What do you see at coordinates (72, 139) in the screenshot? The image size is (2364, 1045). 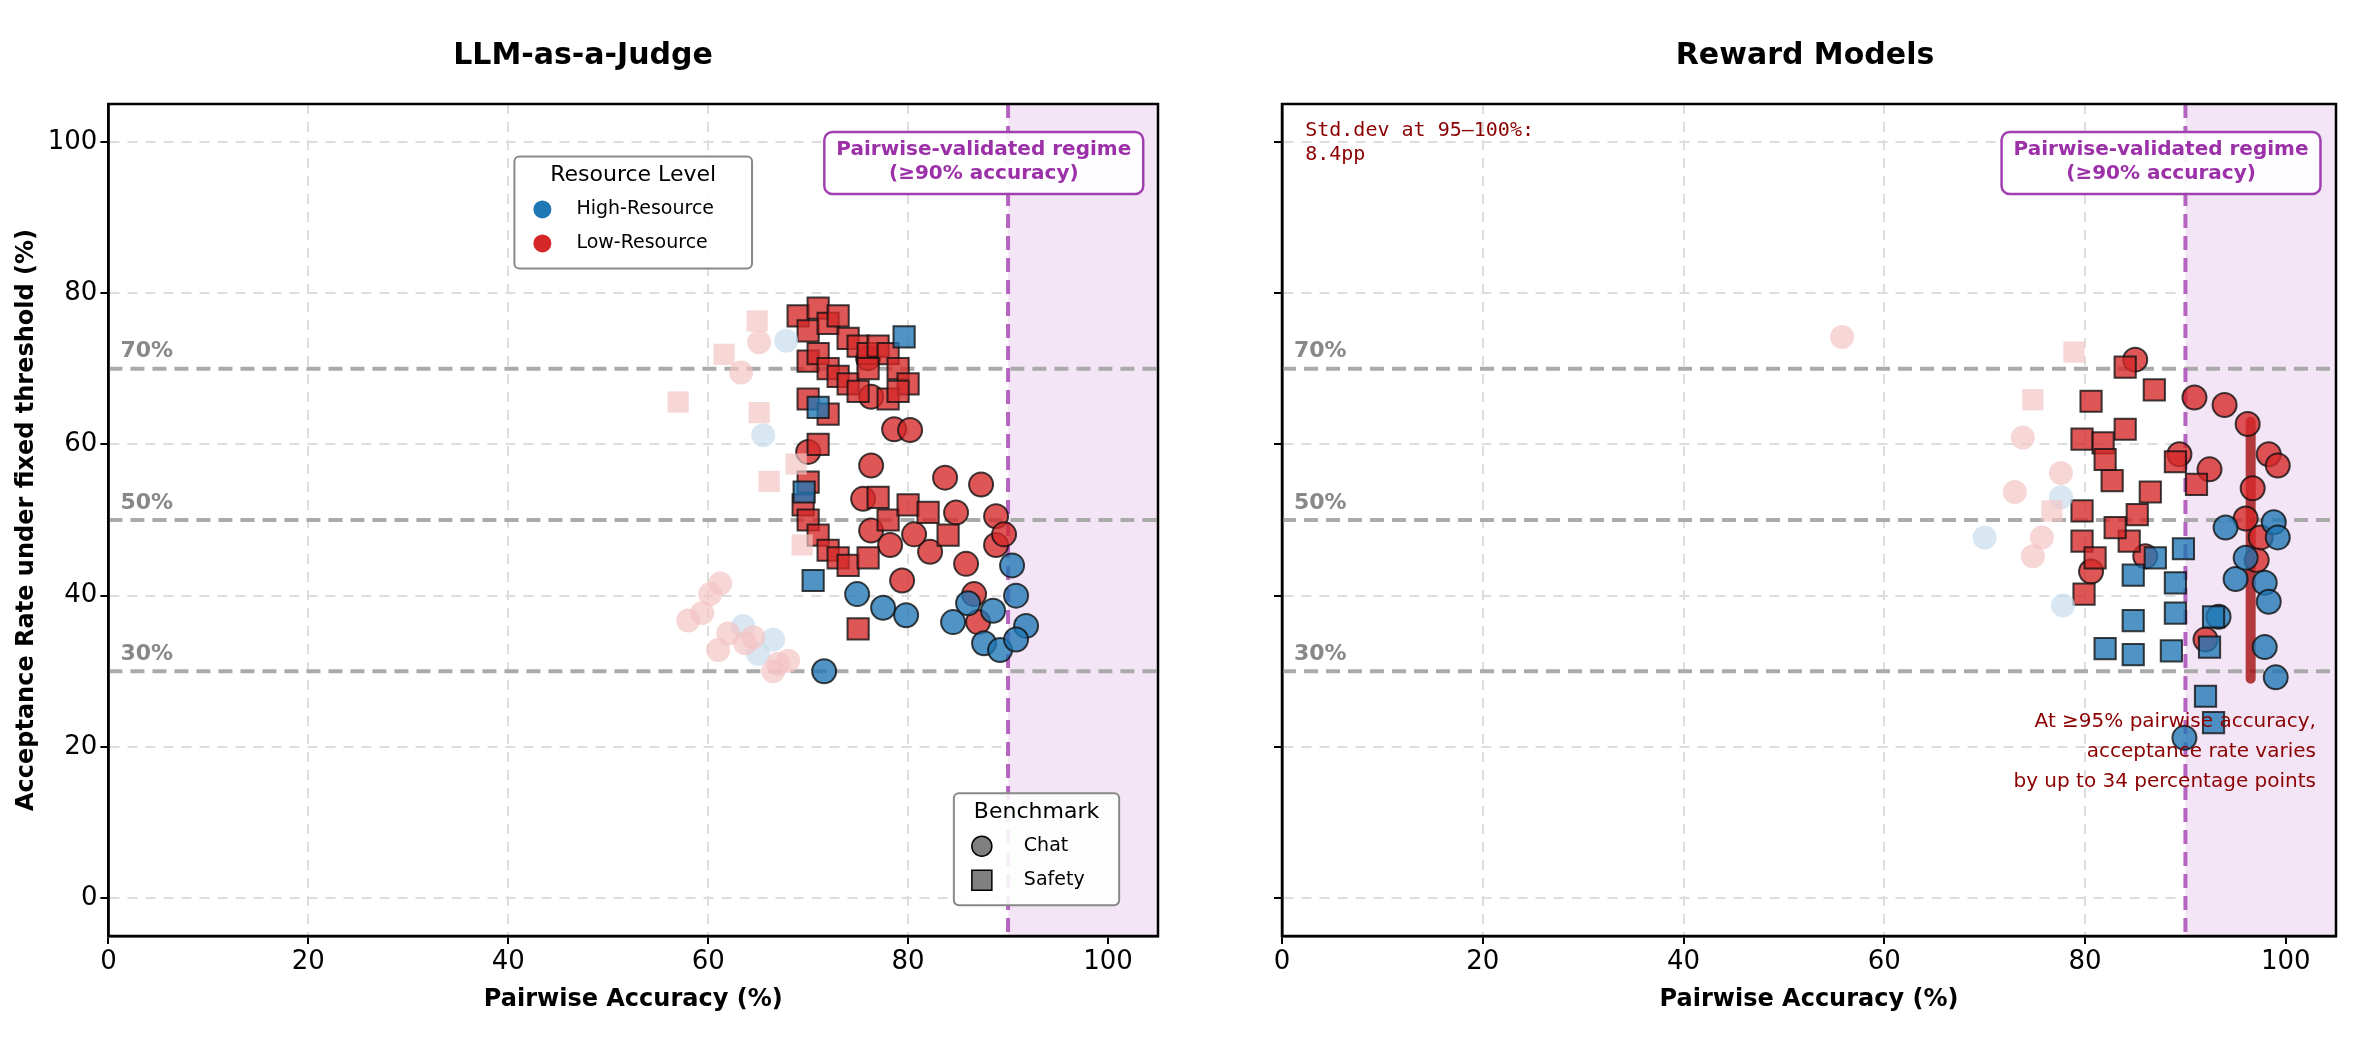 I see `y-tick-label: 100` at bounding box center [72, 139].